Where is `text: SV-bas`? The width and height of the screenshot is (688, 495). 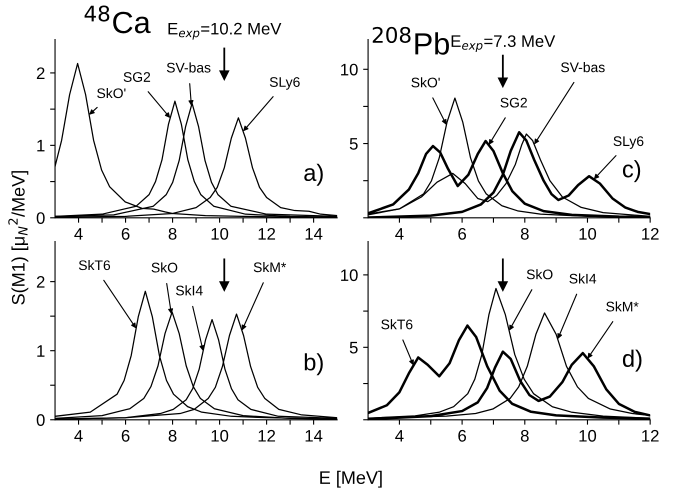 text: SV-bas is located at coordinates (583, 67).